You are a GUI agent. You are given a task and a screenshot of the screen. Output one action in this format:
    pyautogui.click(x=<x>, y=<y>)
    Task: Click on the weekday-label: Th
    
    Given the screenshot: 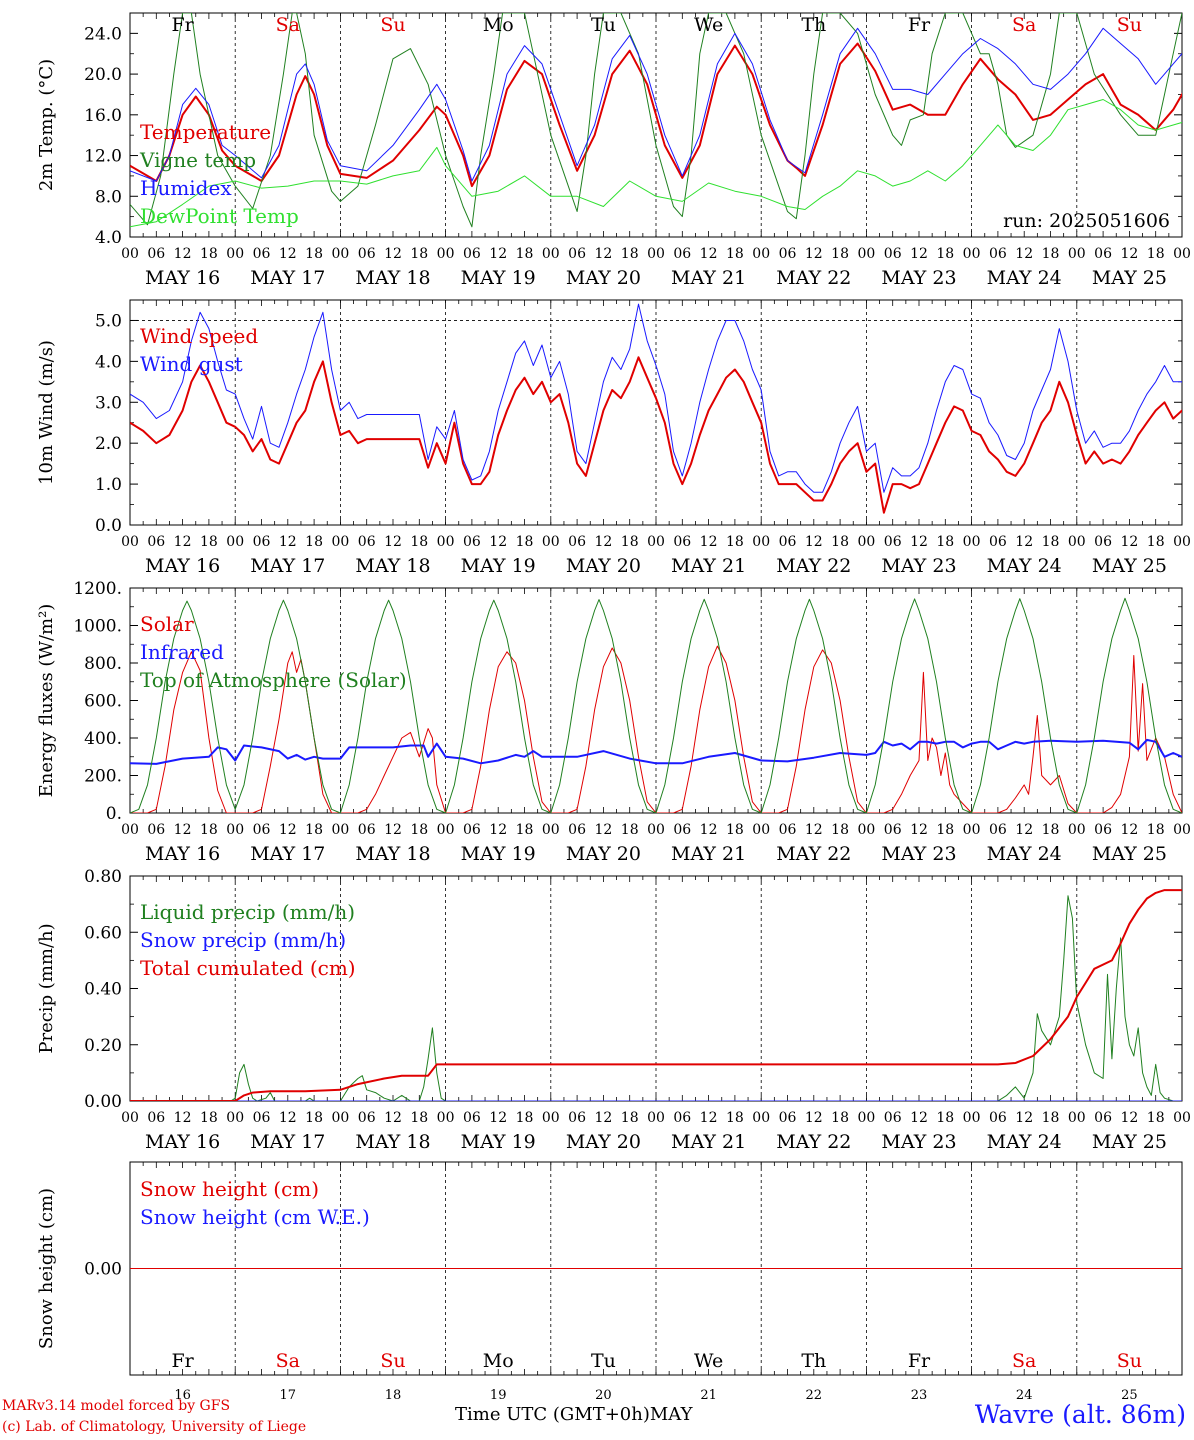 What is the action you would take?
    pyautogui.click(x=813, y=25)
    